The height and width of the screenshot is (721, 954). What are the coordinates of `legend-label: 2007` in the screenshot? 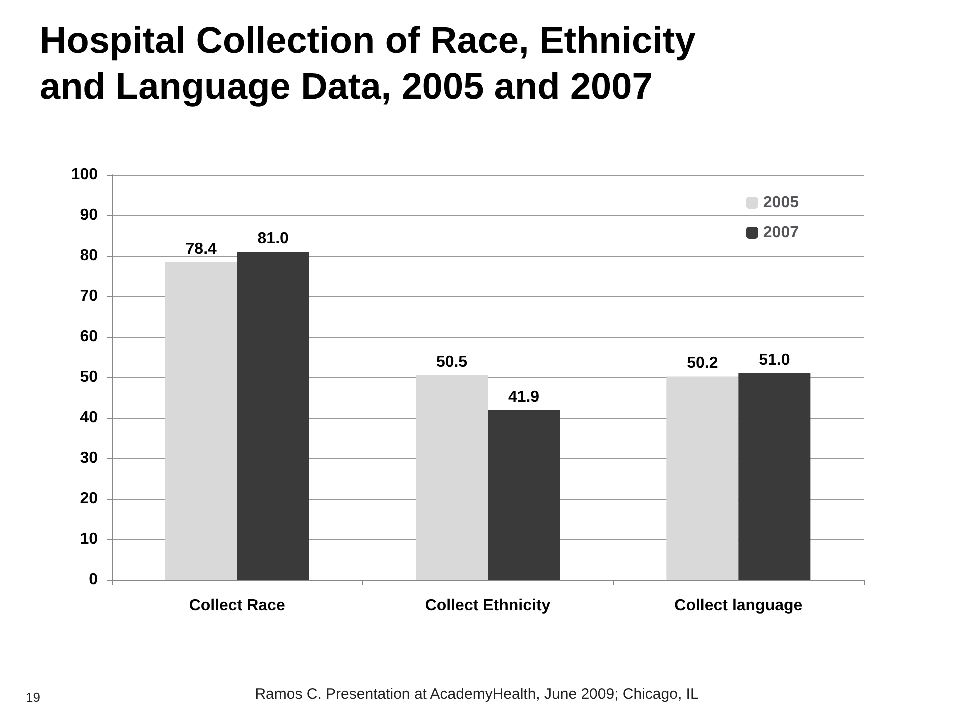 It's located at (781, 233).